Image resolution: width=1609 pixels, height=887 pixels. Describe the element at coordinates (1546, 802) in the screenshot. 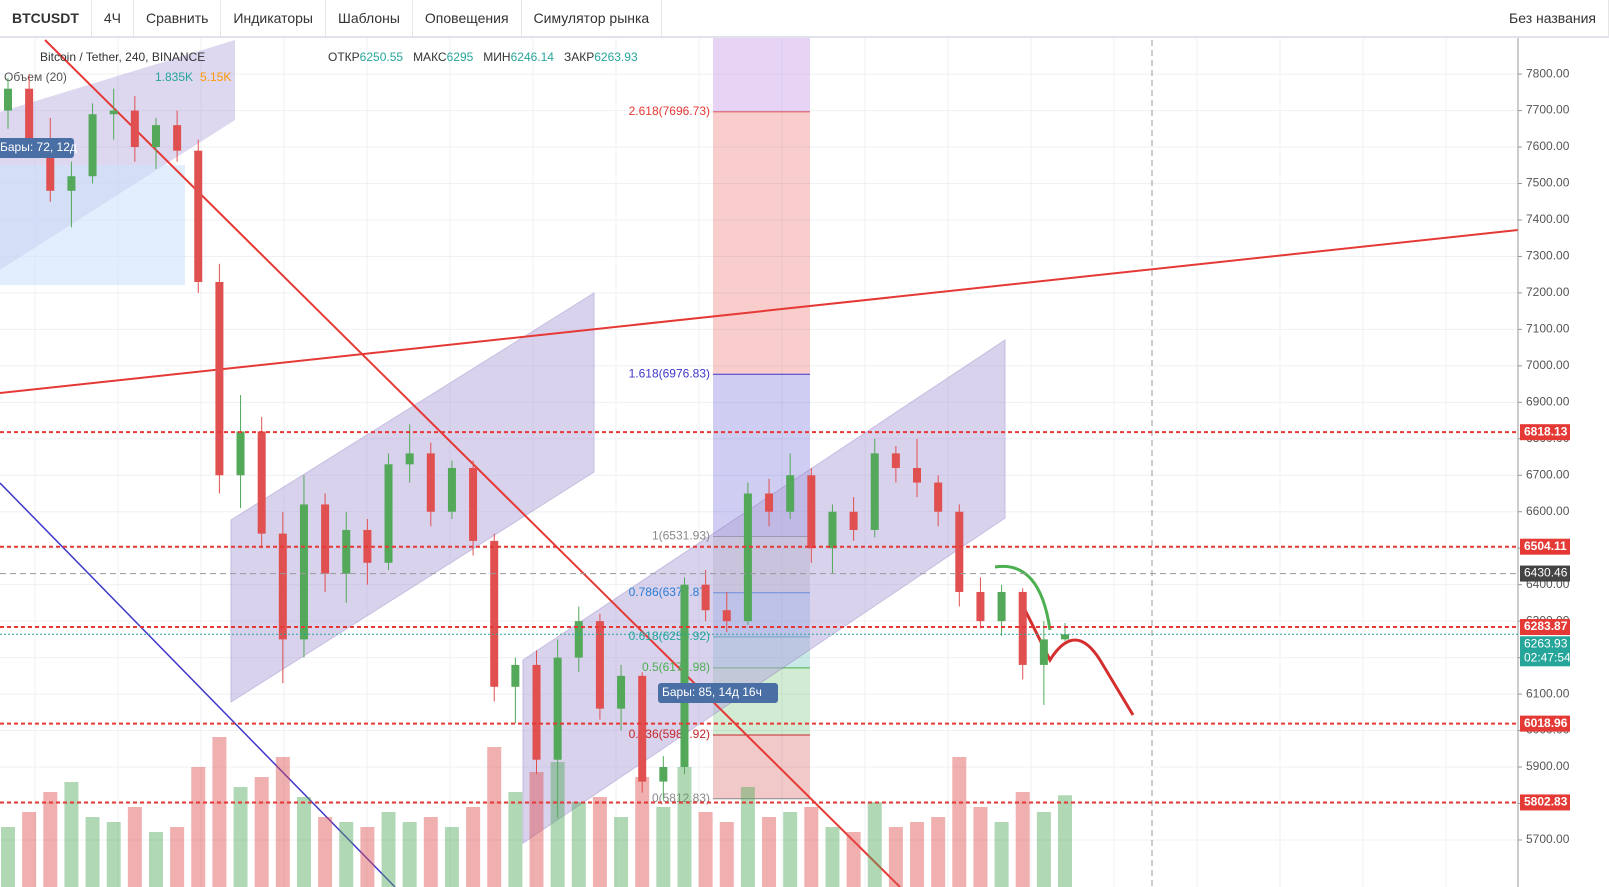

I see `price-tag-label: 5802.83` at that location.